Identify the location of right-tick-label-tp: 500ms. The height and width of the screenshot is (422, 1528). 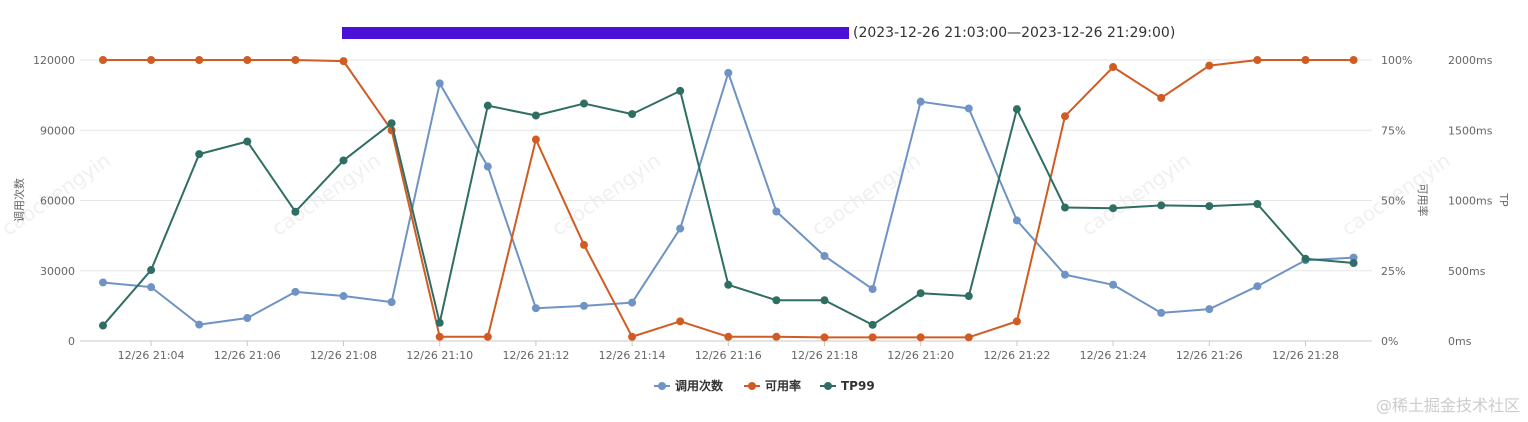
(1467, 271).